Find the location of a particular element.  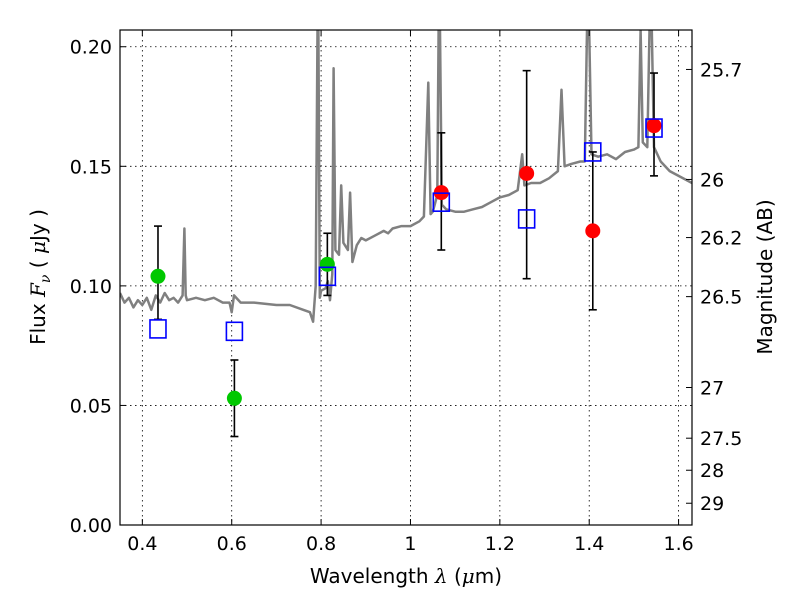

y-tick-label: 0.10 is located at coordinates (91, 287).